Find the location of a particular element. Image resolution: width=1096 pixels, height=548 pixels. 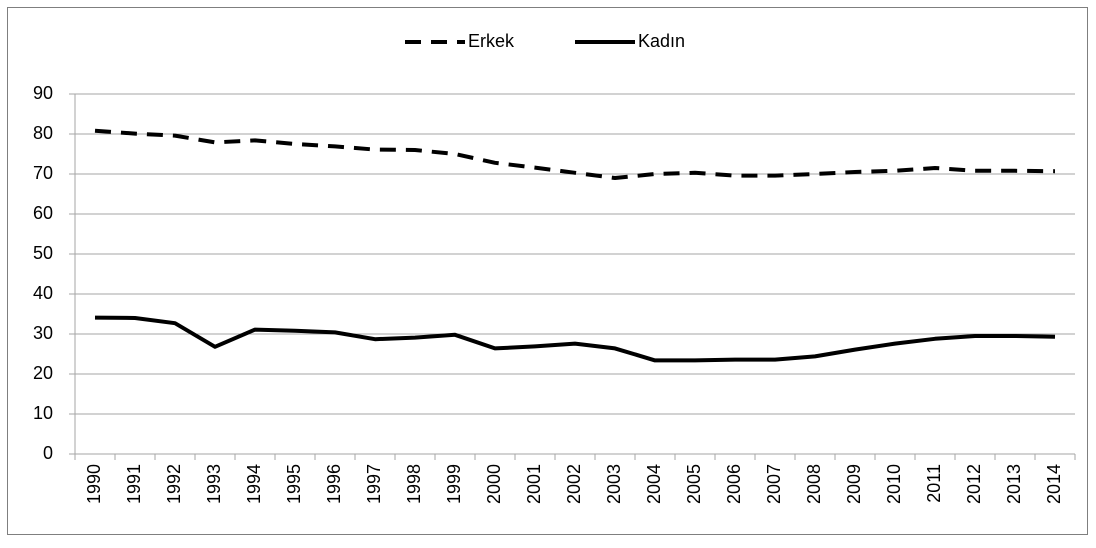

x-tick-label: 1995 is located at coordinates (294, 484).